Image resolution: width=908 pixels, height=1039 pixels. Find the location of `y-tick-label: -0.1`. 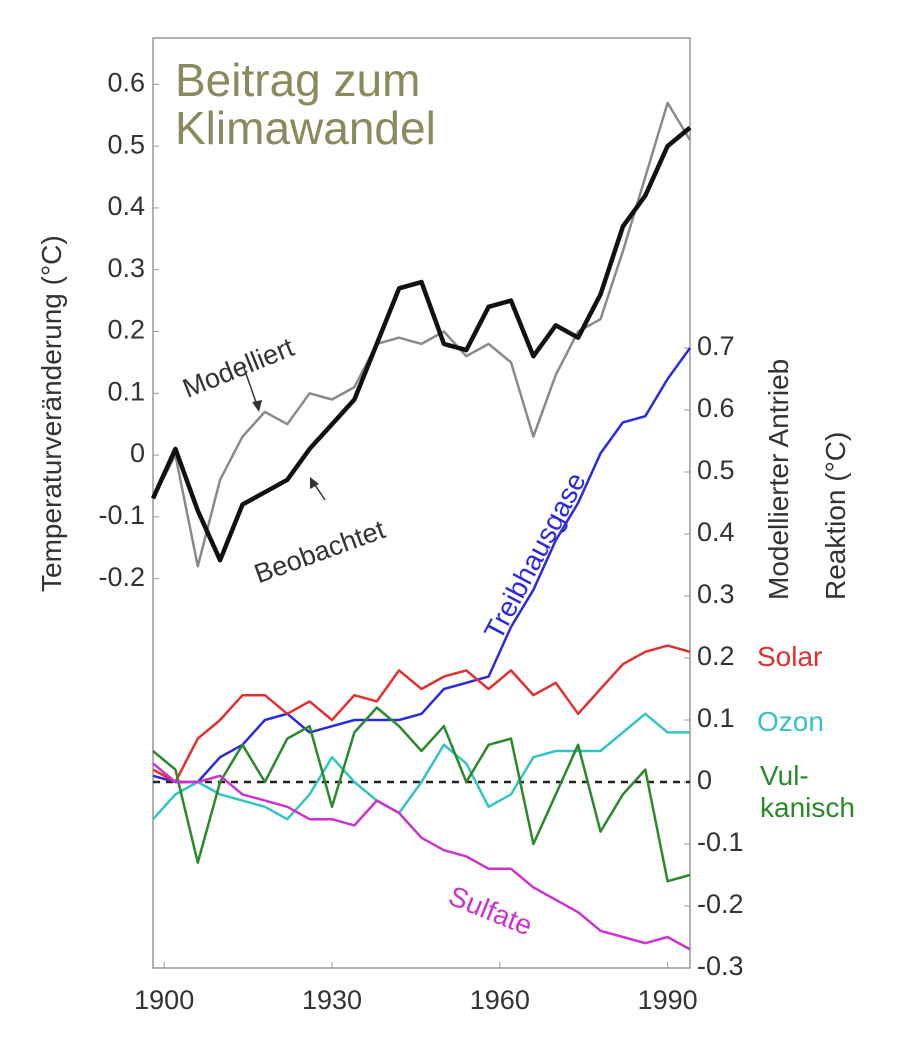

y-tick-label: -0.1 is located at coordinates (121, 515).